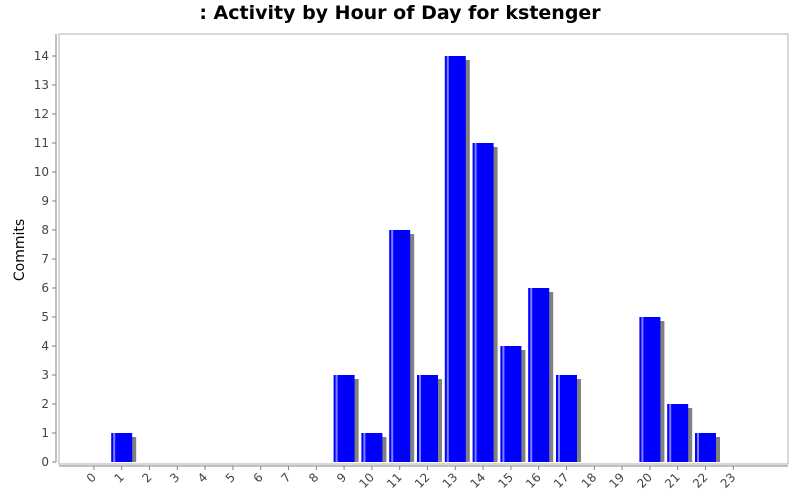 The height and width of the screenshot is (500, 800). I want to click on x-tick-label: 16, so click(533, 480).